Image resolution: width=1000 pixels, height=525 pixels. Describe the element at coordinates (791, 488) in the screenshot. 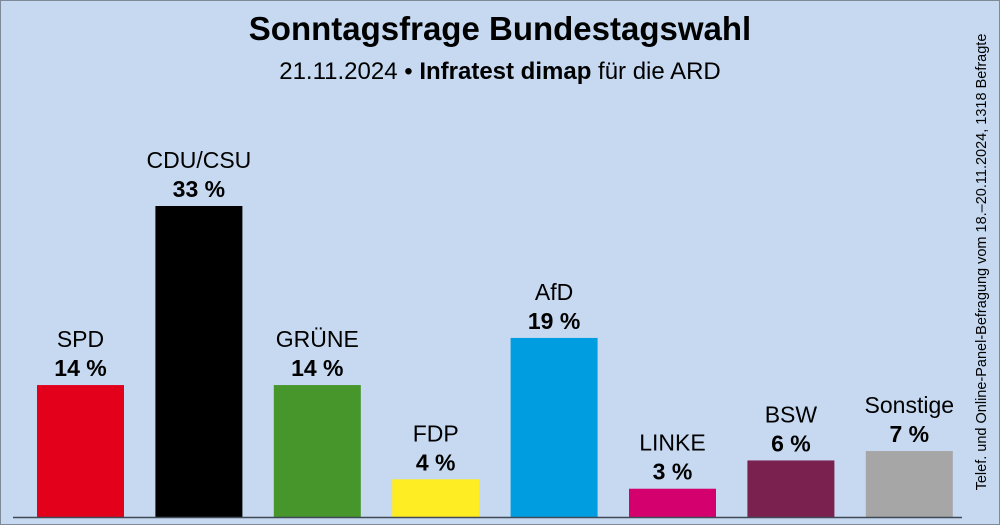

I see `bar-bsw` at that location.